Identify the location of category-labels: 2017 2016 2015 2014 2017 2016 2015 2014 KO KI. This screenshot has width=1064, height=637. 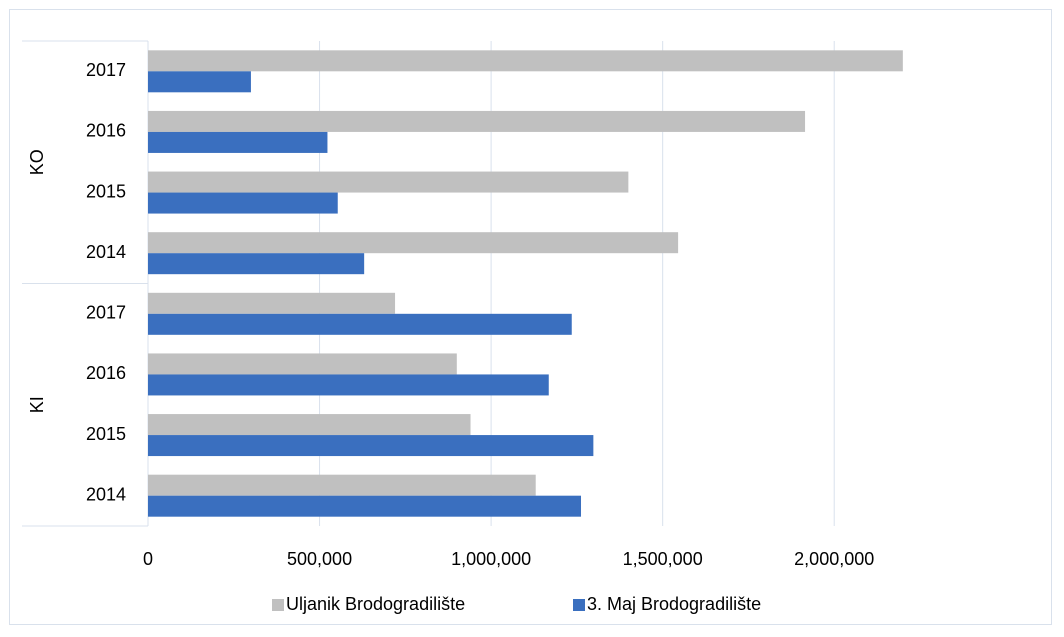
(76, 282).